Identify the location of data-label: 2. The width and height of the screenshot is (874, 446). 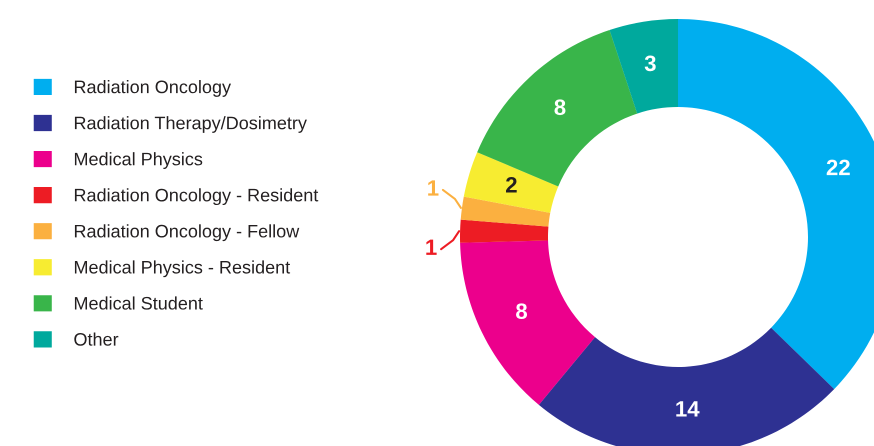
(511, 184).